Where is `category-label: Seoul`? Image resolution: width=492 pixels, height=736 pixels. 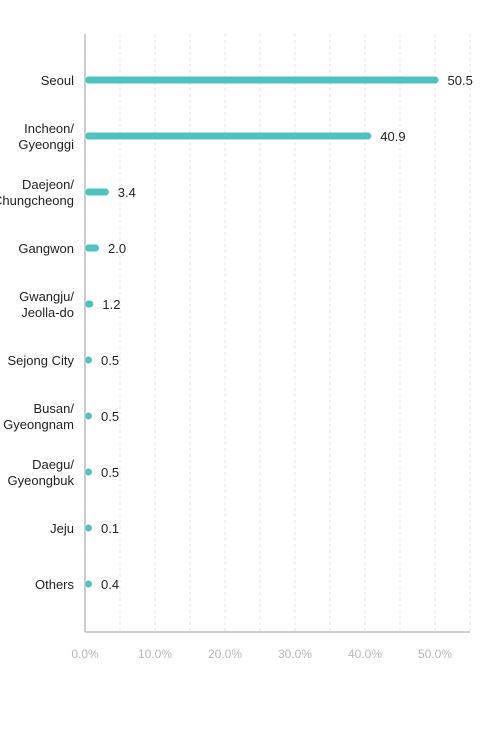
category-label: Seoul is located at coordinates (57, 80).